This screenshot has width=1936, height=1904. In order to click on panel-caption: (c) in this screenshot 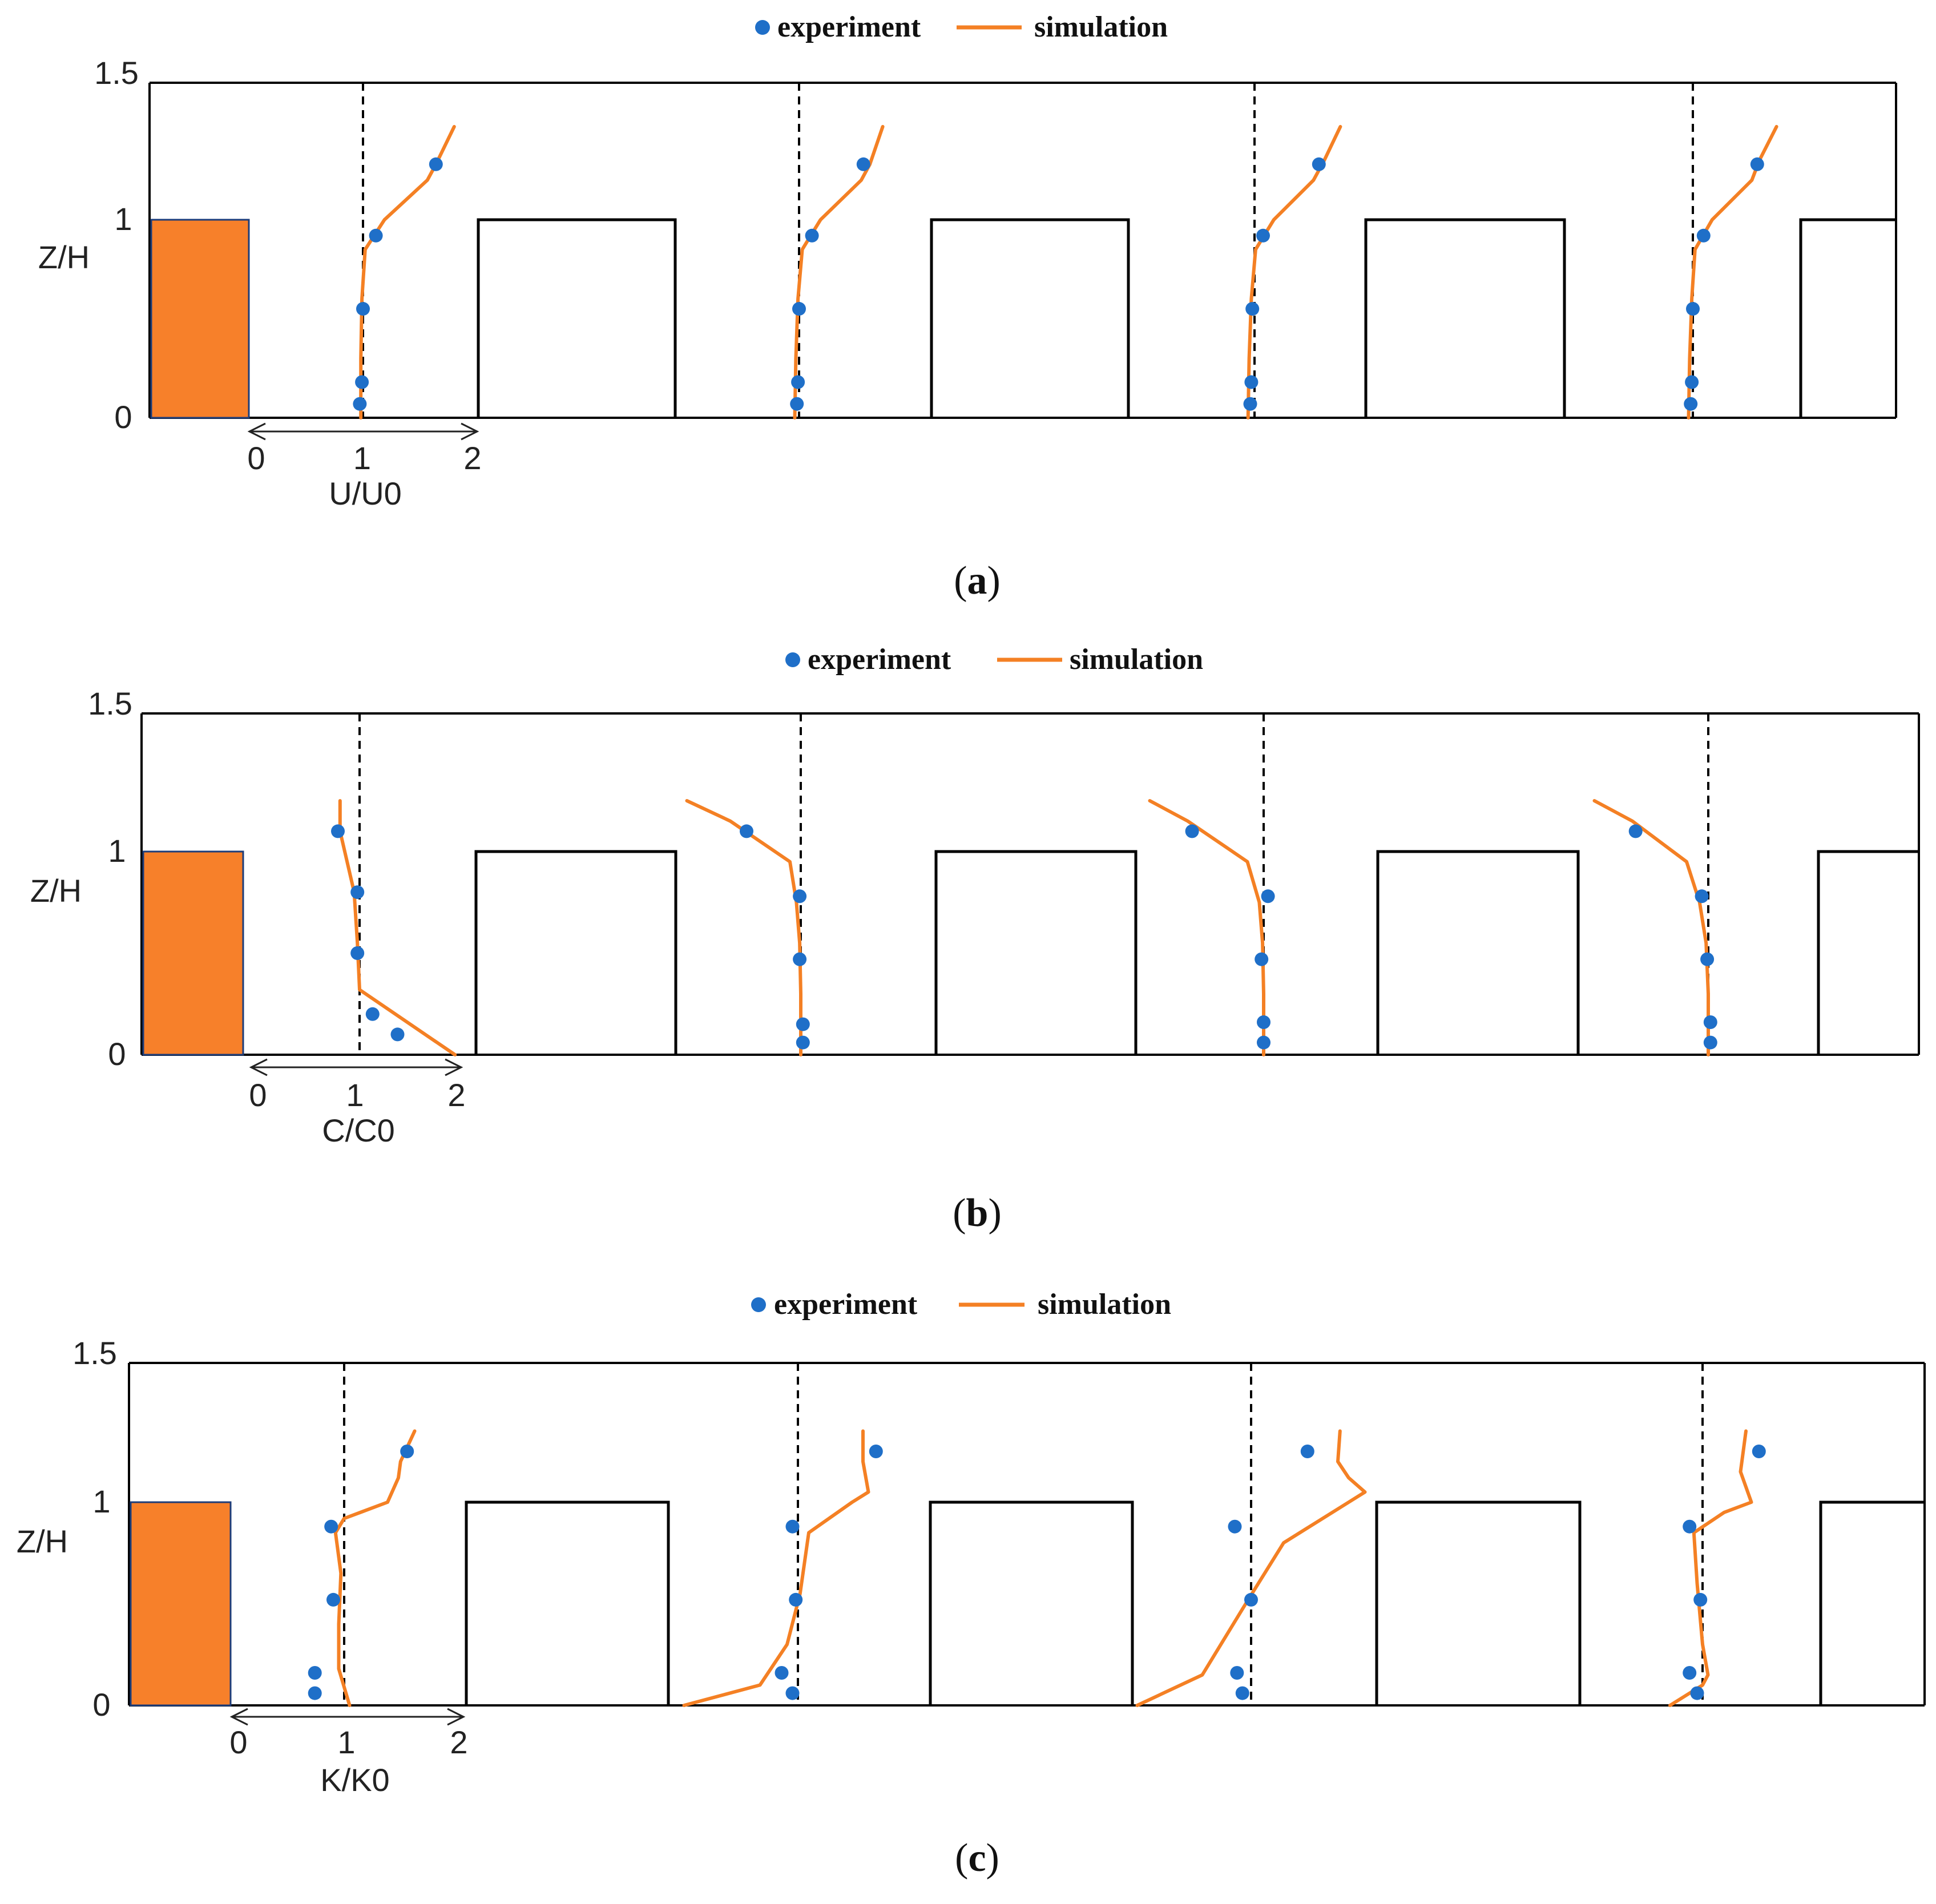, I will do `click(977, 1858)`.